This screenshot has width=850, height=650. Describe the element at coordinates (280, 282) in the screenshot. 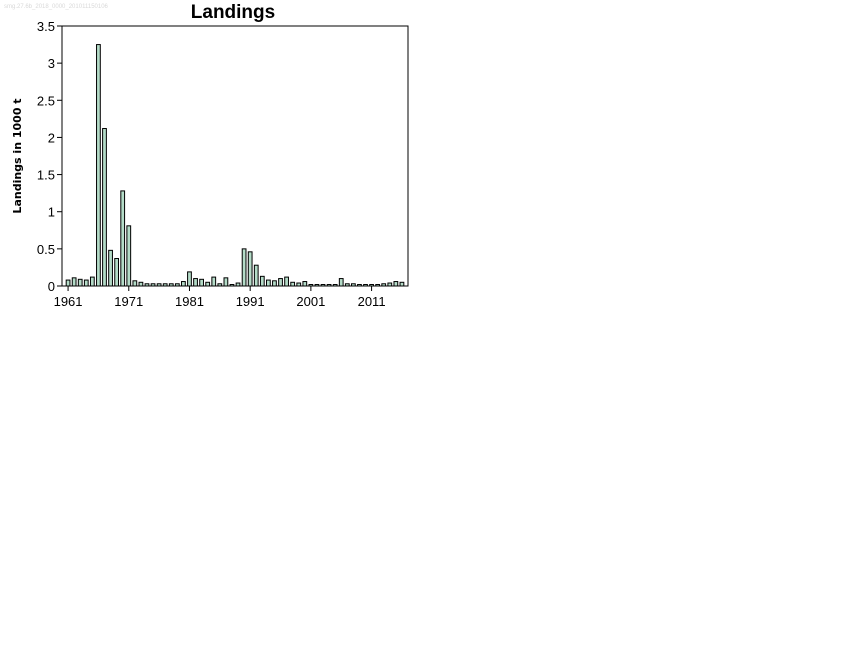

I see `bar-1996` at that location.